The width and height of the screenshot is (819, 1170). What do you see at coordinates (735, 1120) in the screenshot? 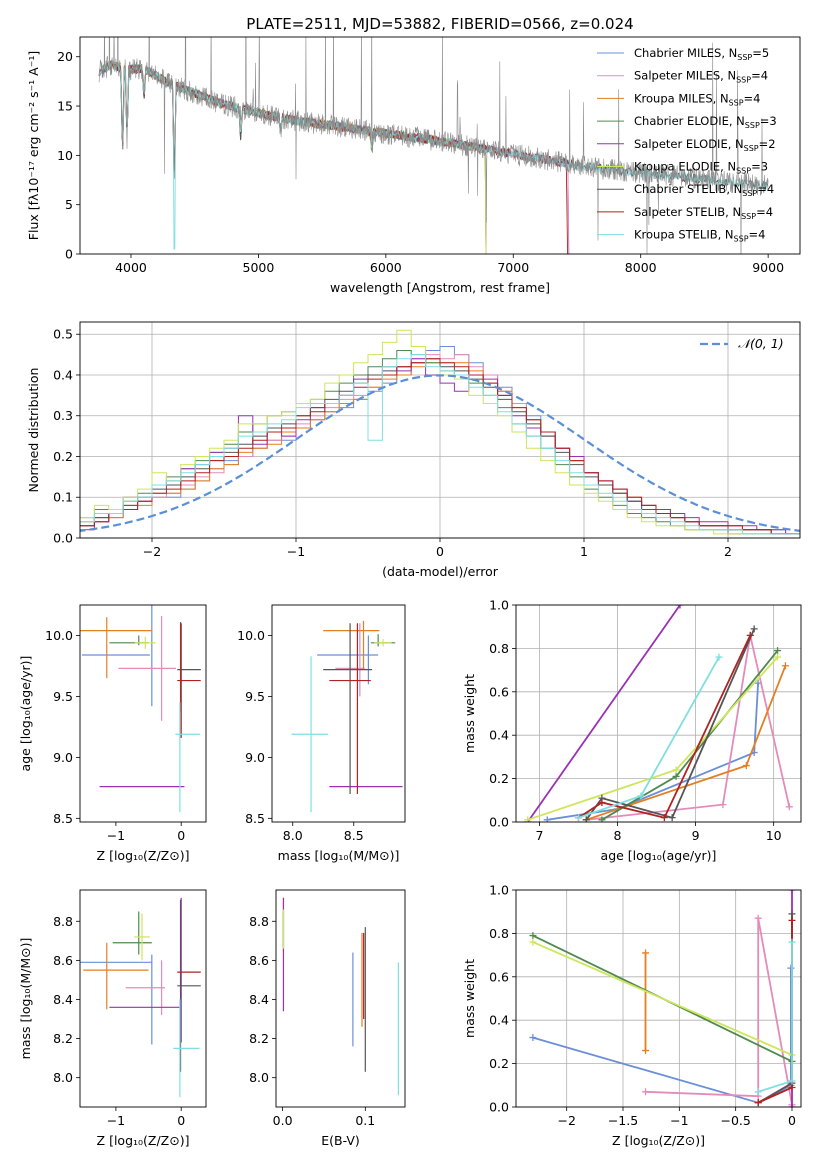
I see `x-tick-label: −0.5` at bounding box center [735, 1120].